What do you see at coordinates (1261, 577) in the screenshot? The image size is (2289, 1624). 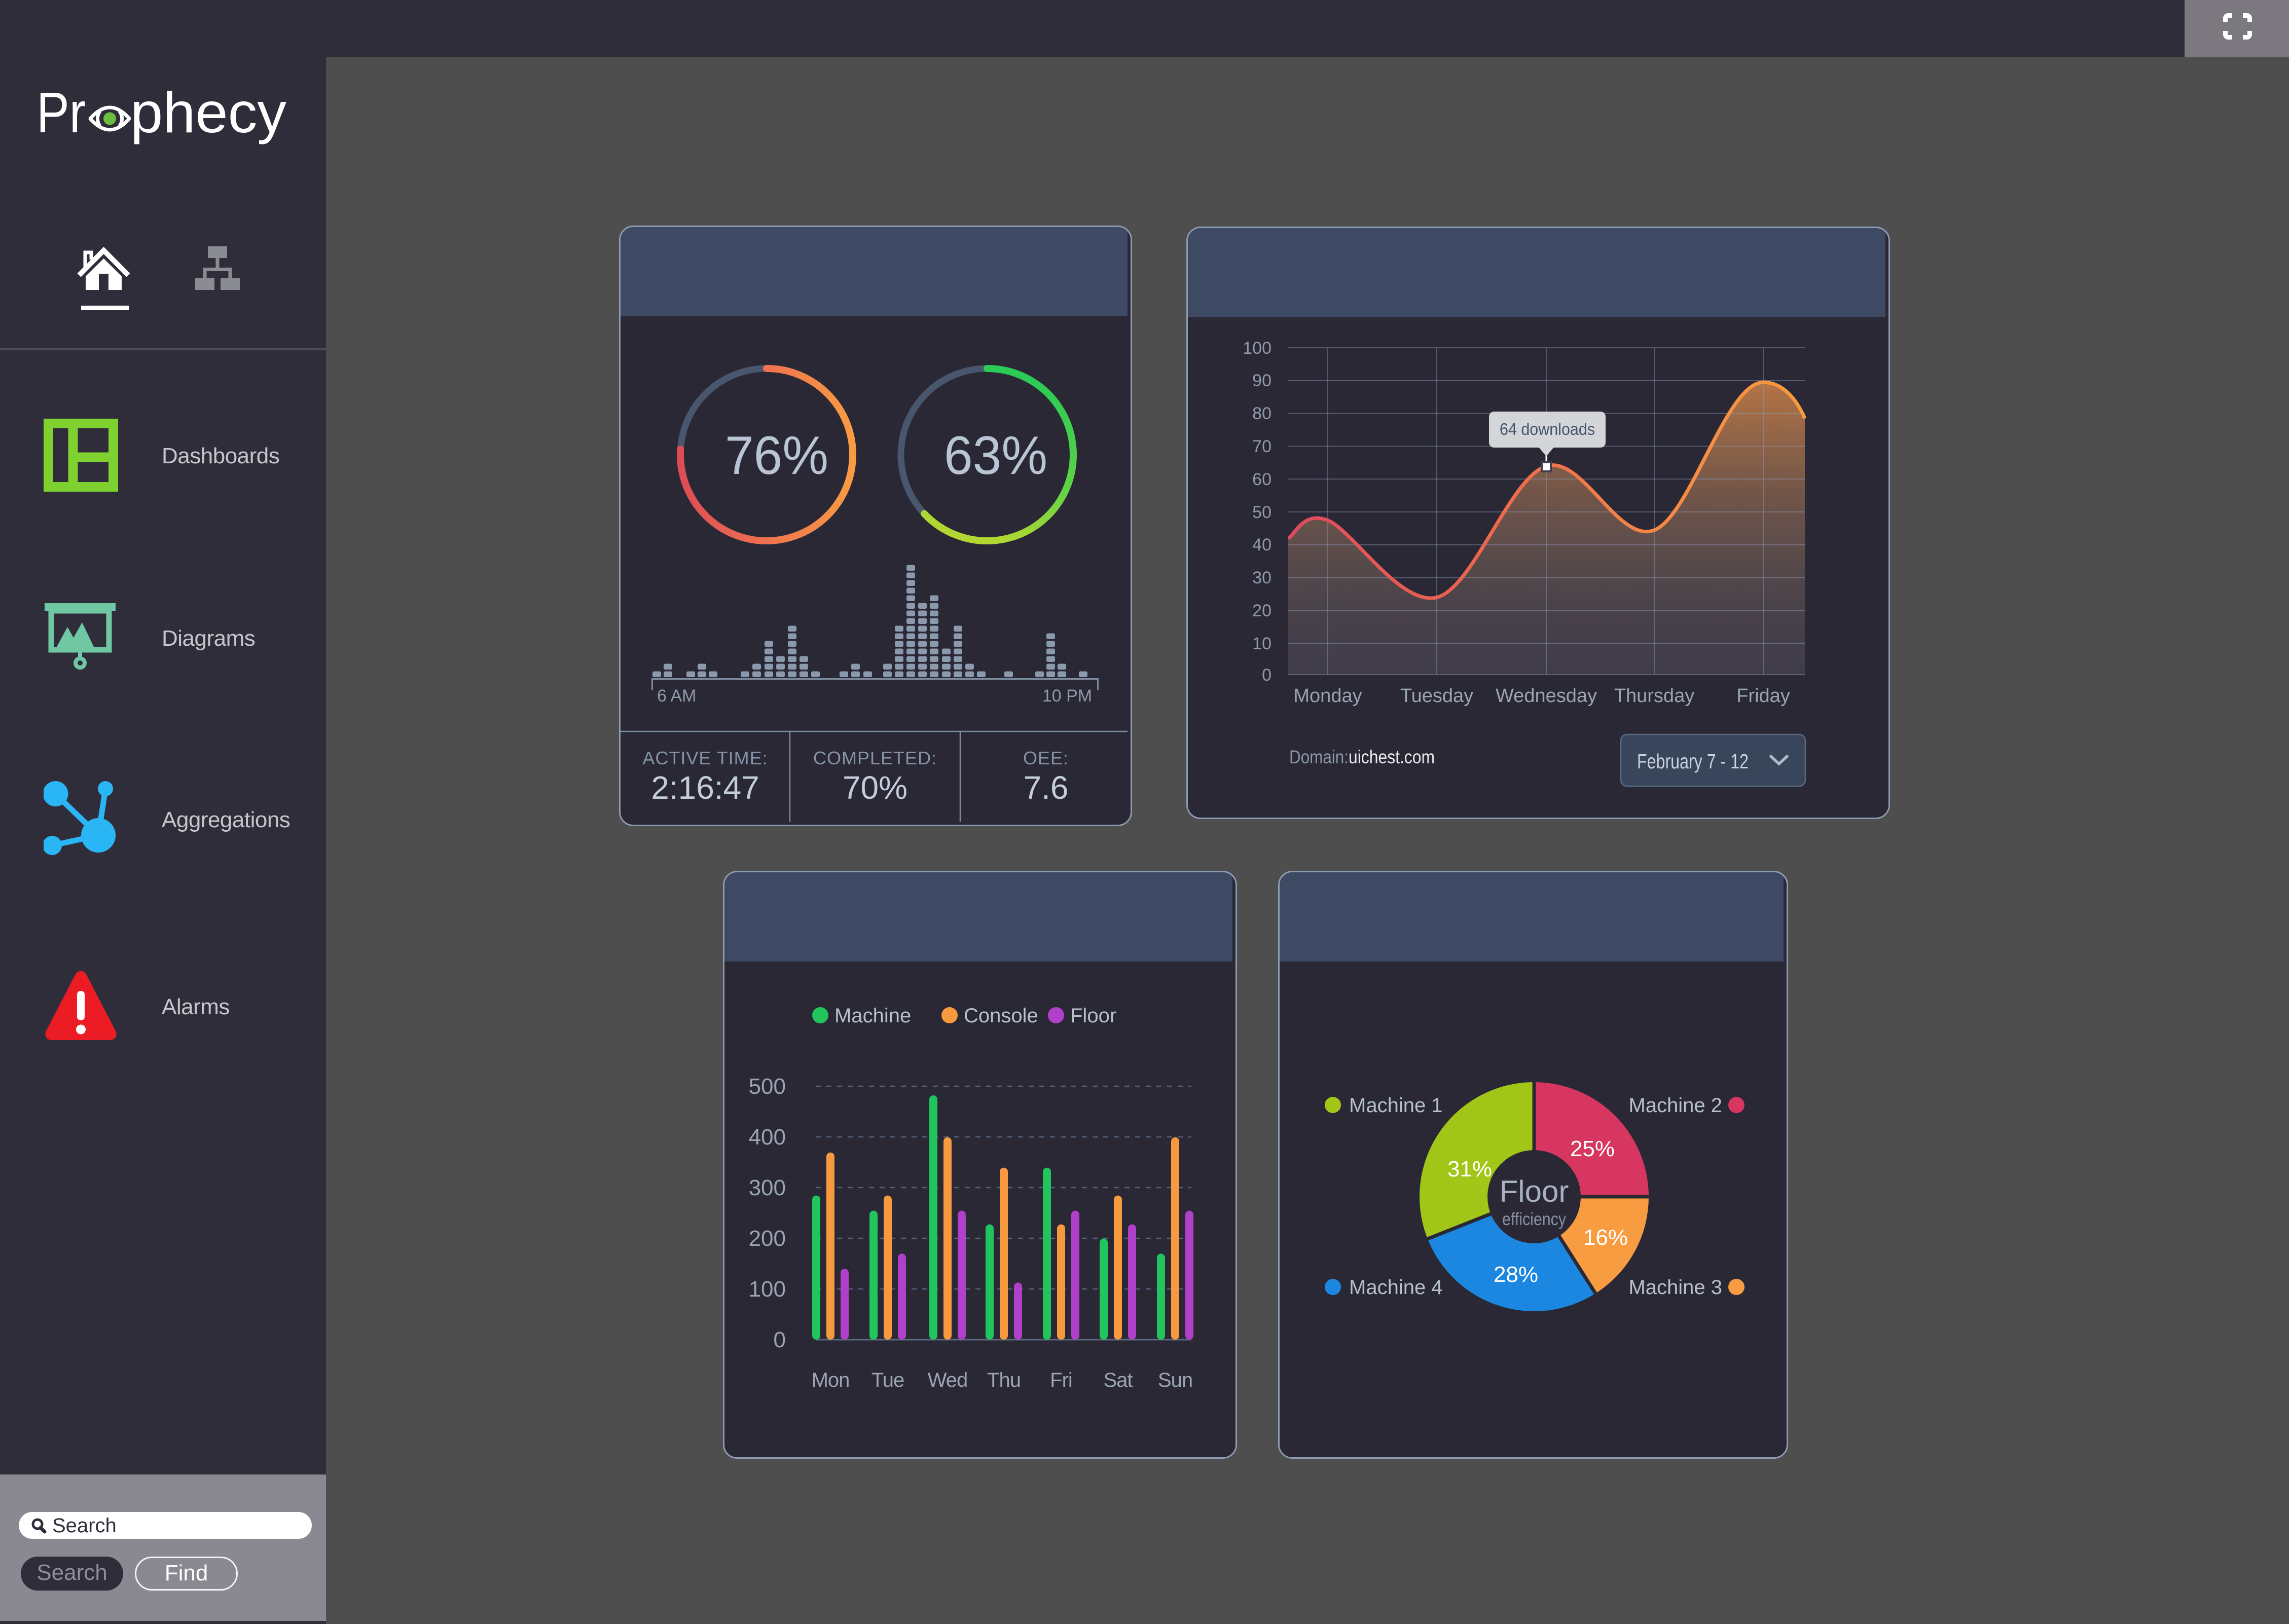 I see `svg-text: 30` at bounding box center [1261, 577].